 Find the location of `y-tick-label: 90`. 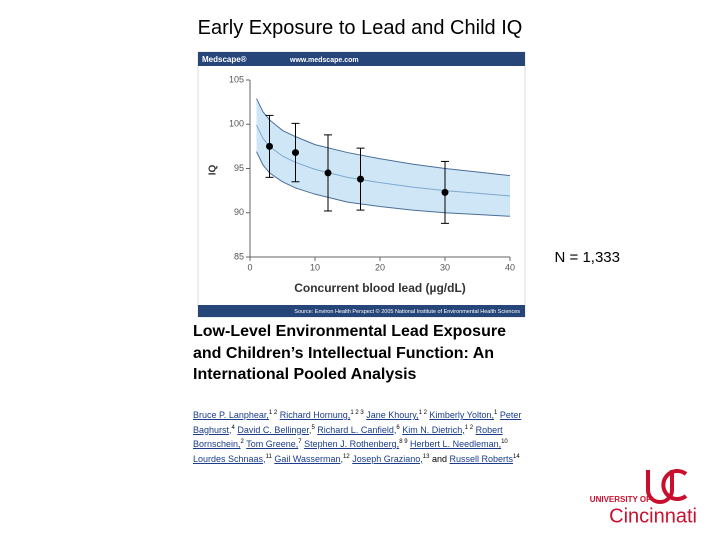

y-tick-label: 90 is located at coordinates (239, 212).